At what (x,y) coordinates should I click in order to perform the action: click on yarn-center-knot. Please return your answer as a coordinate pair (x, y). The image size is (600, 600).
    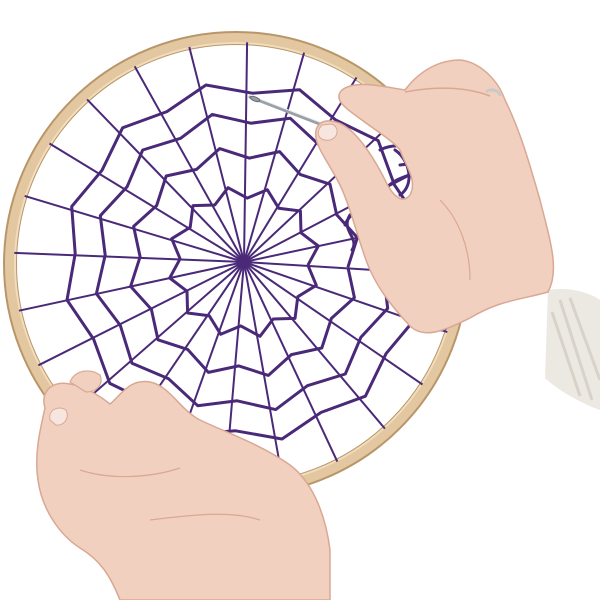
    Looking at the image, I should click on (244, 262).